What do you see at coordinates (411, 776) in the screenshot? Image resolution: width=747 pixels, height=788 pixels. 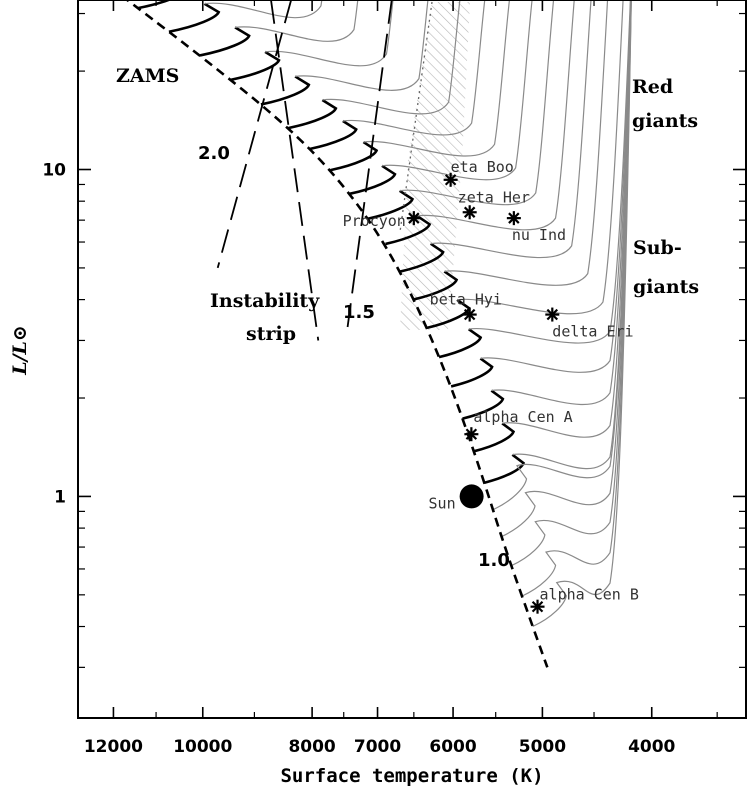 I see `x-axis-title: Surface temperature (K)` at bounding box center [411, 776].